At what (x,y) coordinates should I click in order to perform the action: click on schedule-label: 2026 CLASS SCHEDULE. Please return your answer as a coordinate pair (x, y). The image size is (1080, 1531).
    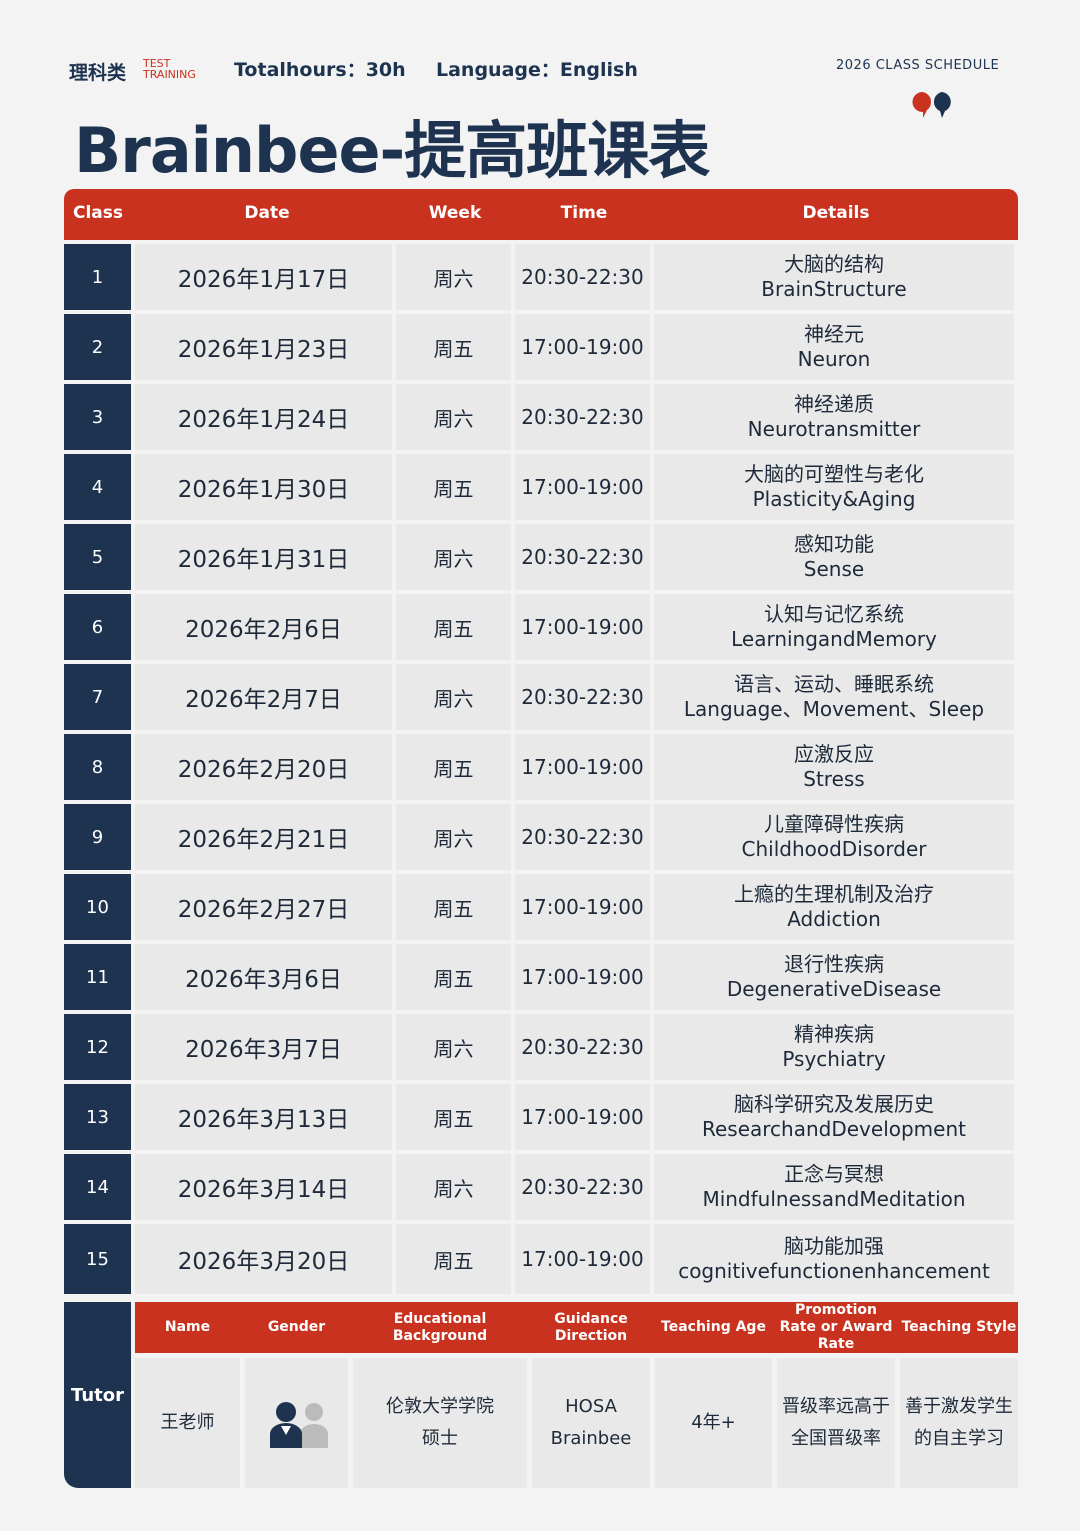
    Looking at the image, I should click on (918, 65).